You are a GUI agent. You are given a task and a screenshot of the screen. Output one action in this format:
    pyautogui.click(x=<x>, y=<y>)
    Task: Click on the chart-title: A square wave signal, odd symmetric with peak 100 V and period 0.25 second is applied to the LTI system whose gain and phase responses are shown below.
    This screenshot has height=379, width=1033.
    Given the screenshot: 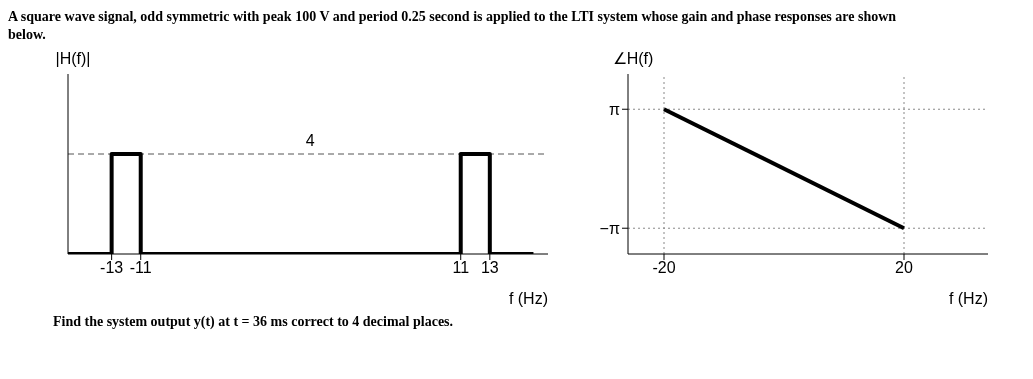 What is the action you would take?
    pyautogui.click(x=453, y=26)
    